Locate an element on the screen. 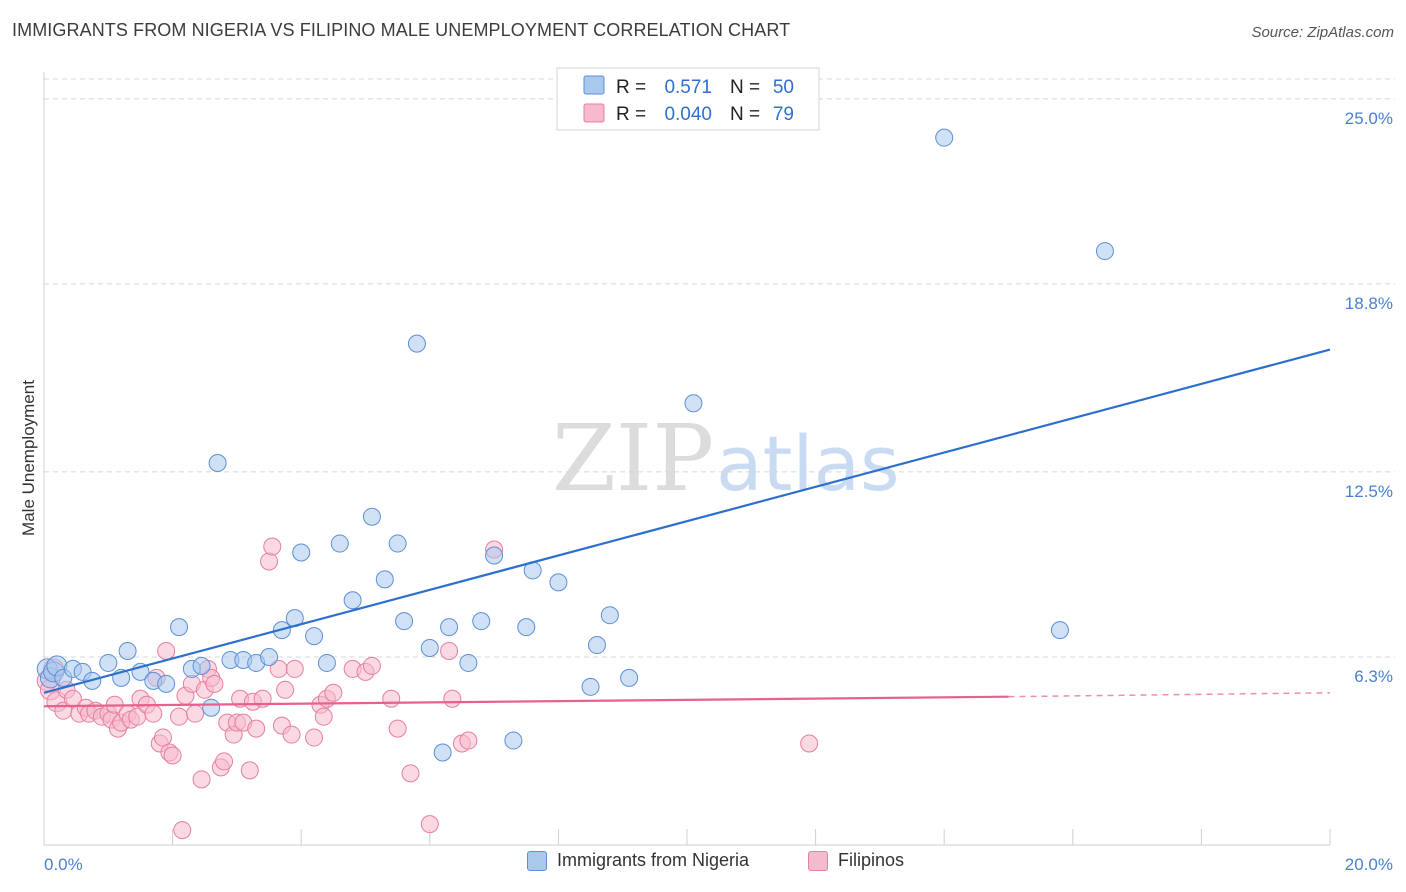  series-legend-filipinos: Filipinos is located at coordinates (856, 860).